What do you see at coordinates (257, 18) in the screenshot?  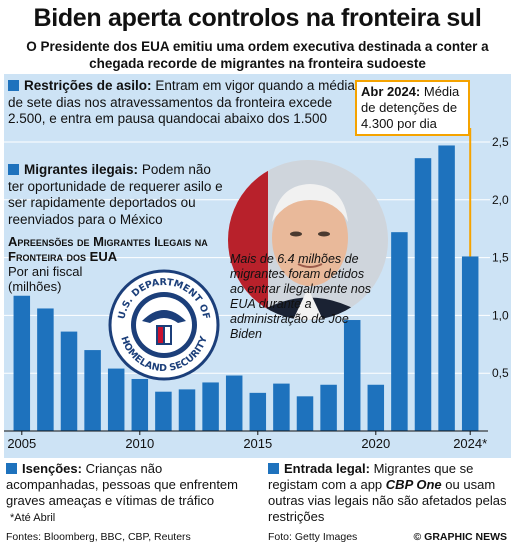 I see `page-title: Biden aperta controlos na fronteira sul` at bounding box center [257, 18].